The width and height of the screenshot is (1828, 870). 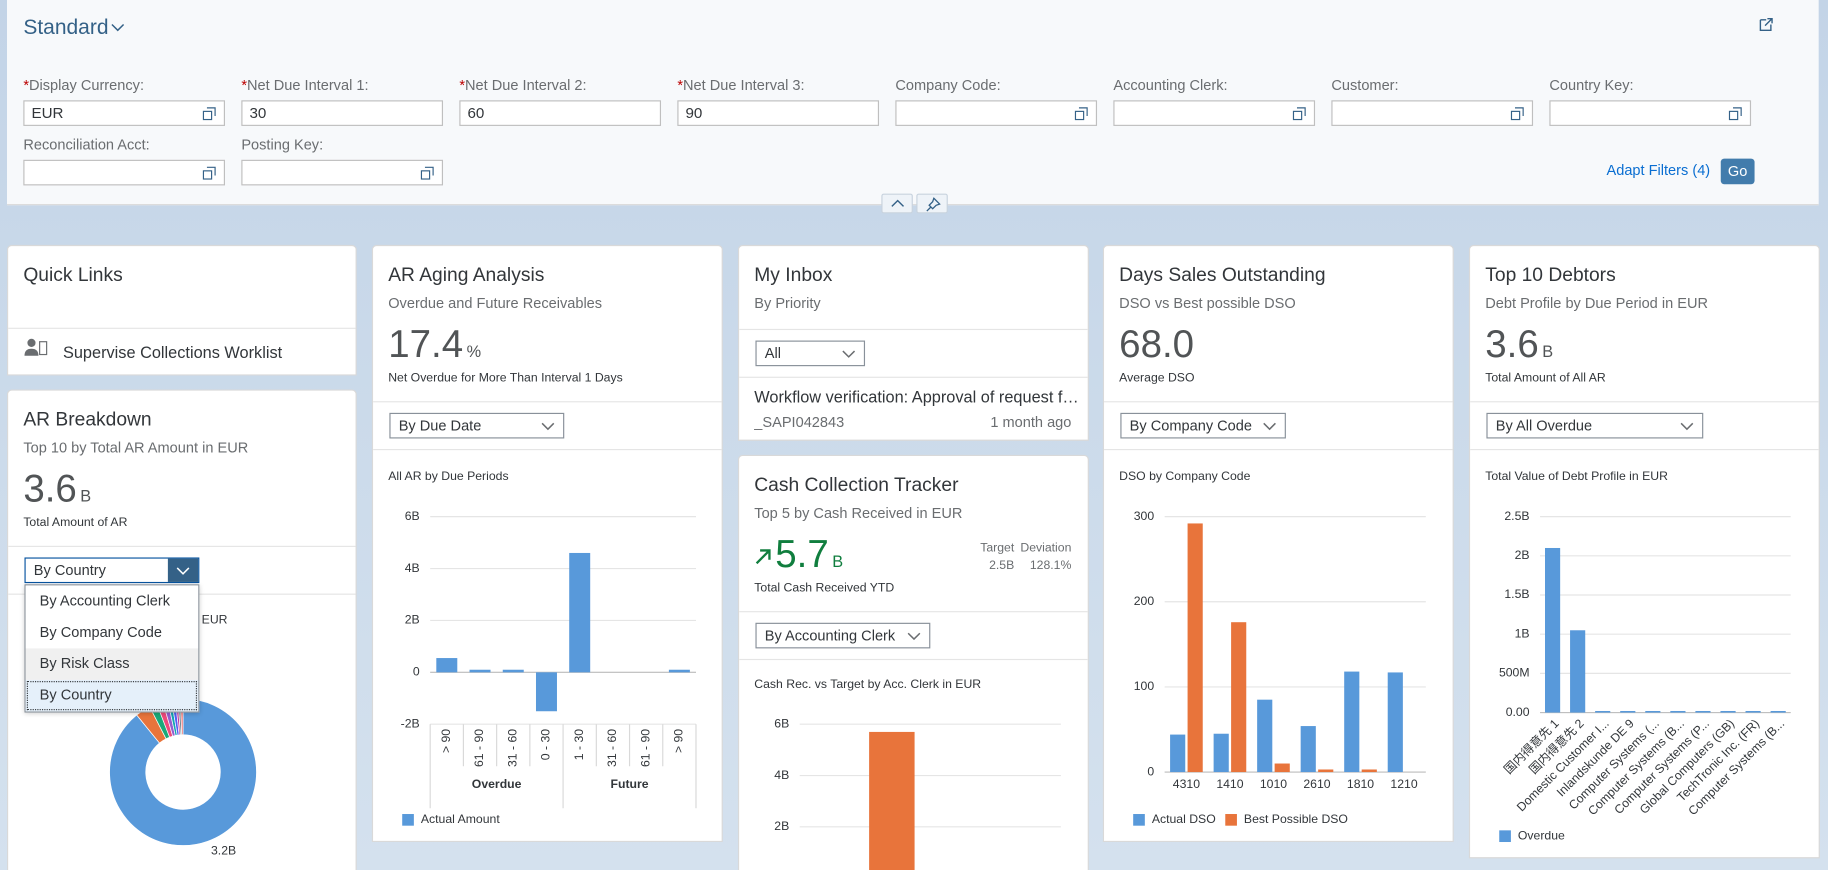 What do you see at coordinates (824, 587) in the screenshot?
I see `kpi-label: Total Cash Received YTD` at bounding box center [824, 587].